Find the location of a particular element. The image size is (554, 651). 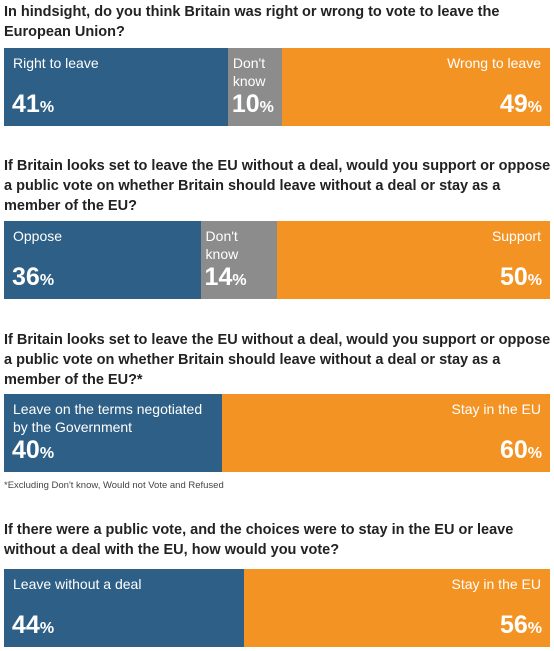

segment-label: Wrong to leave is located at coordinates (494, 63).